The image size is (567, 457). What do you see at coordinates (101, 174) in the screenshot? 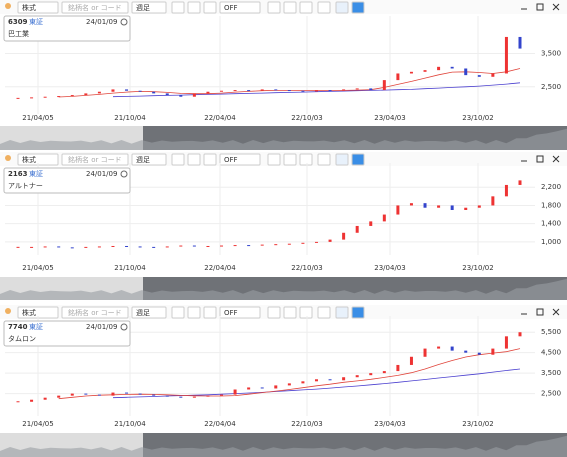
I see `date: 24/01/09` at bounding box center [101, 174].